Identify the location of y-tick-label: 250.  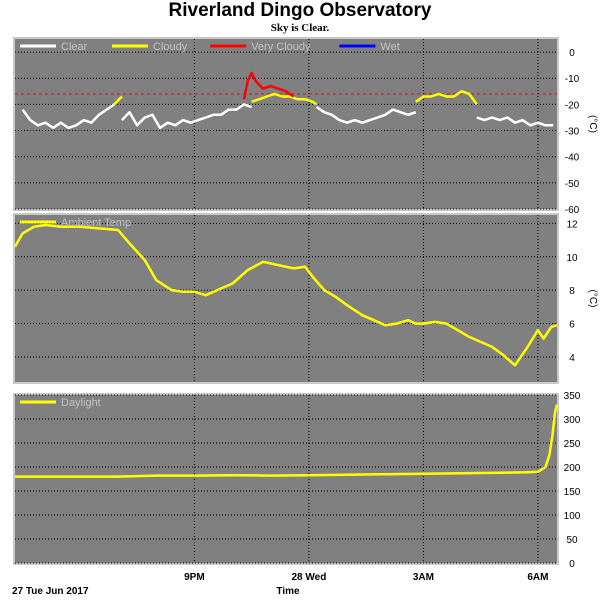
(572, 444).